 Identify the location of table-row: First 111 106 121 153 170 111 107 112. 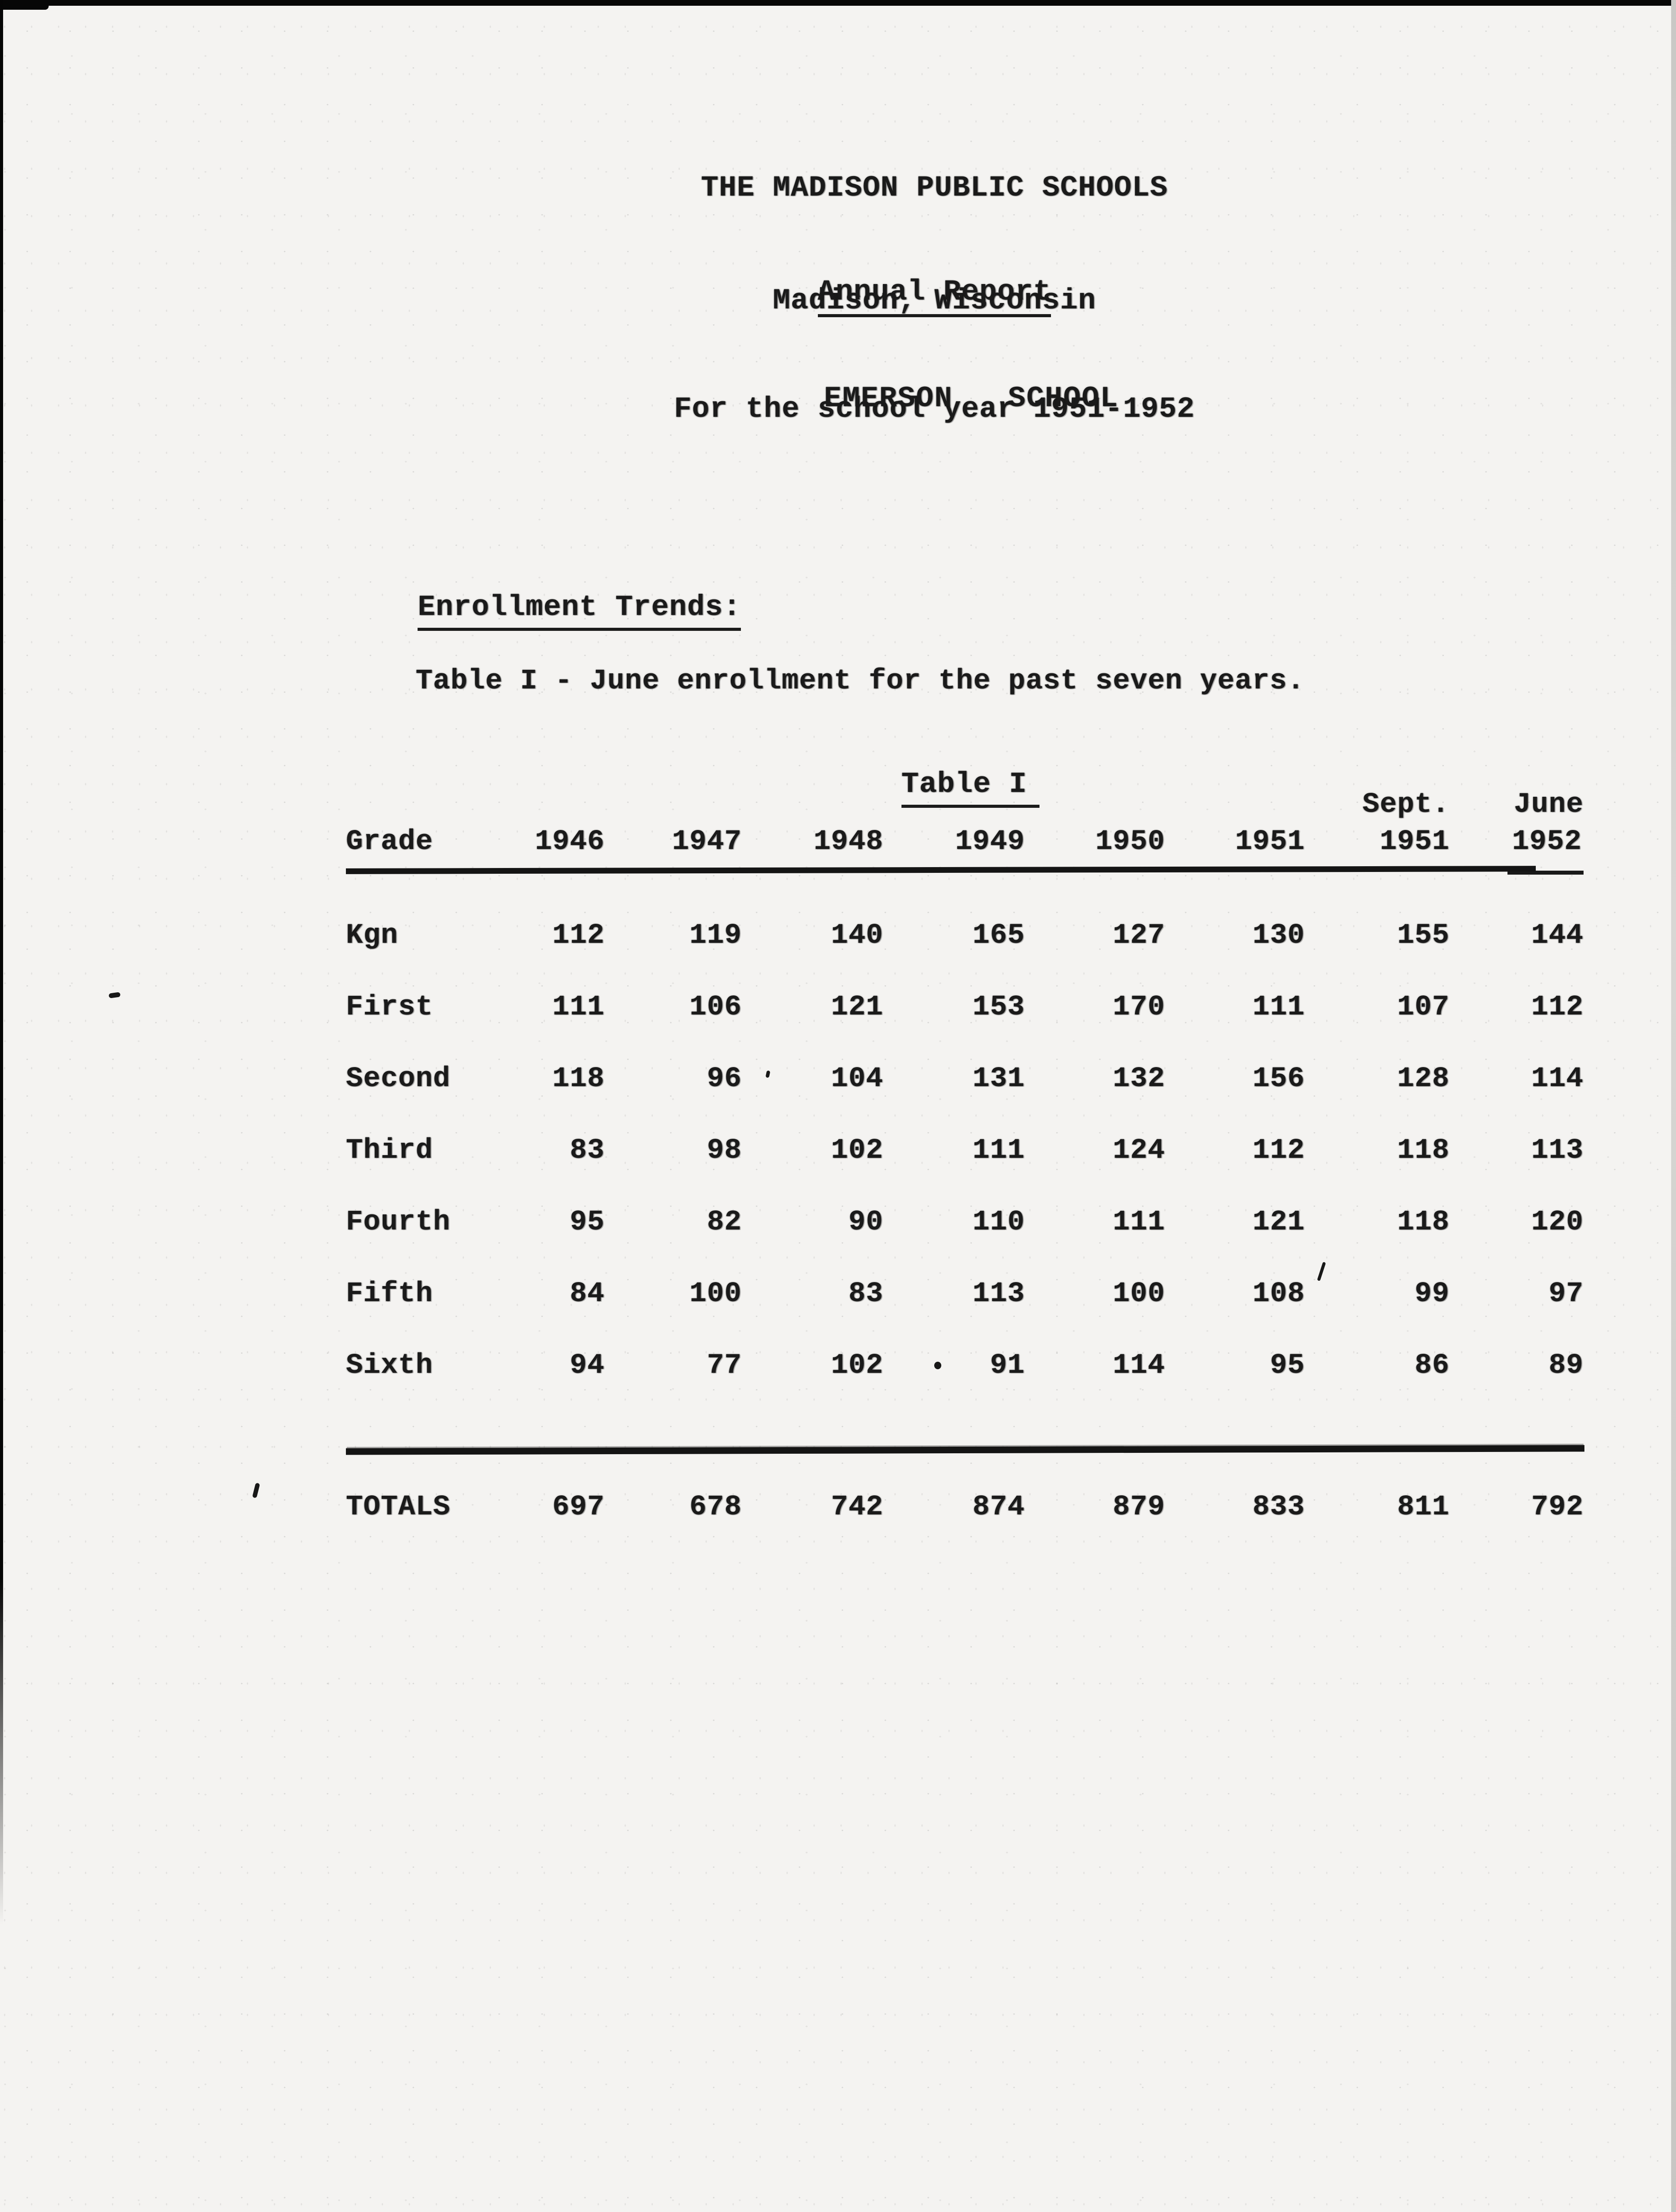
(965, 1008).